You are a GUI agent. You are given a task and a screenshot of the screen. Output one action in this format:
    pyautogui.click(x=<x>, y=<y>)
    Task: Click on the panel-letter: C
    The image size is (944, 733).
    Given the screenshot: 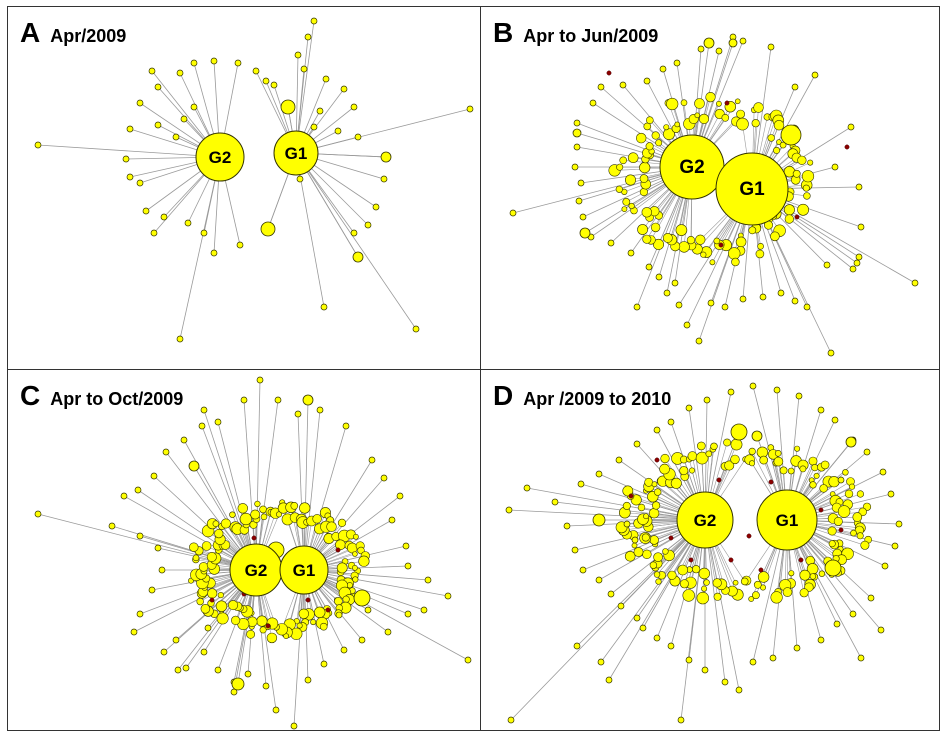 What is the action you would take?
    pyautogui.click(x=30, y=395)
    